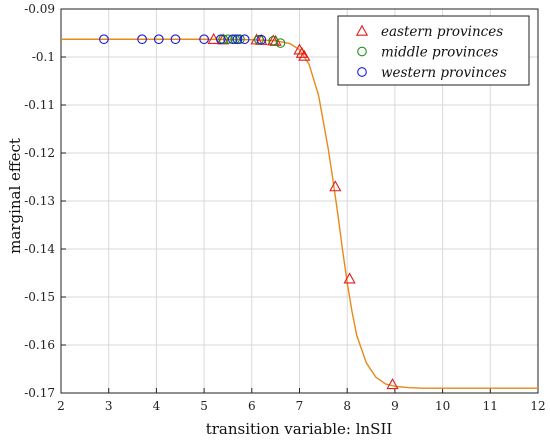  I want to click on x-tick-label: 9, so click(395, 406).